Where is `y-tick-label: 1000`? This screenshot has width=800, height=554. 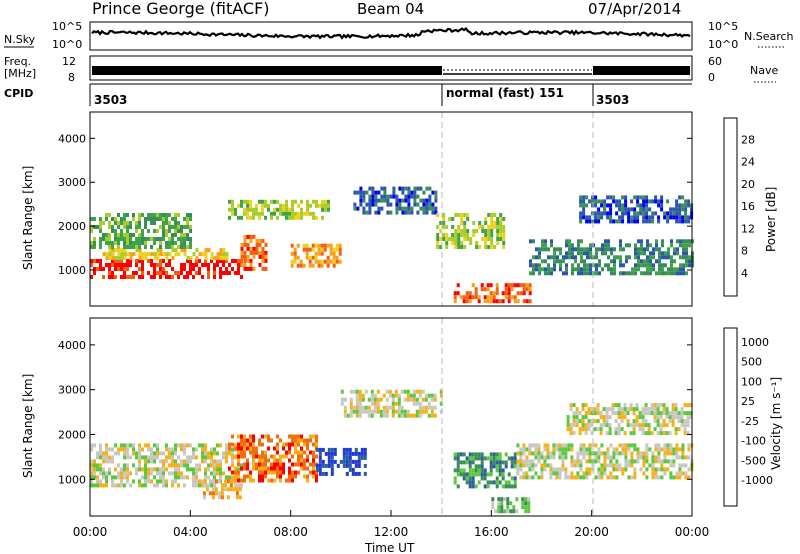
y-tick-label: 1000 is located at coordinates (72, 479).